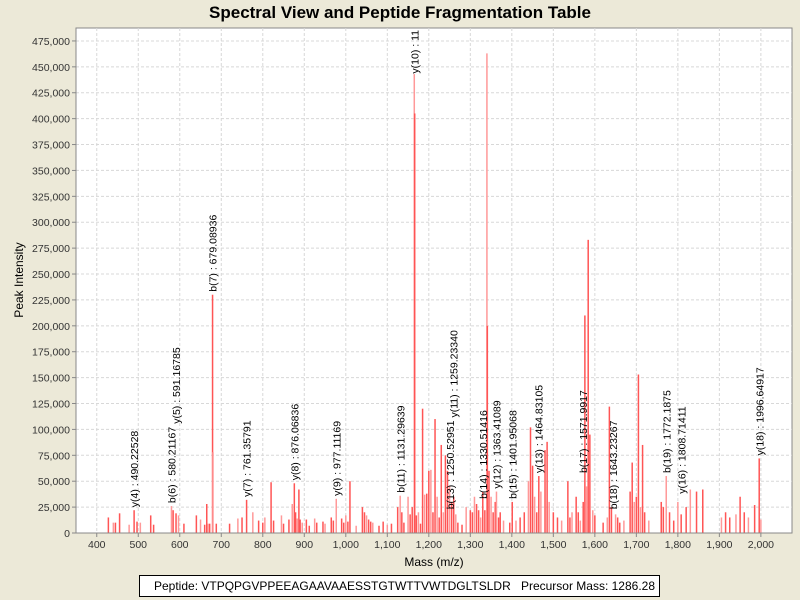 The width and height of the screenshot is (800, 600). I want to click on peak-annotation-label: b(6) : 580.21167, so click(173, 465).